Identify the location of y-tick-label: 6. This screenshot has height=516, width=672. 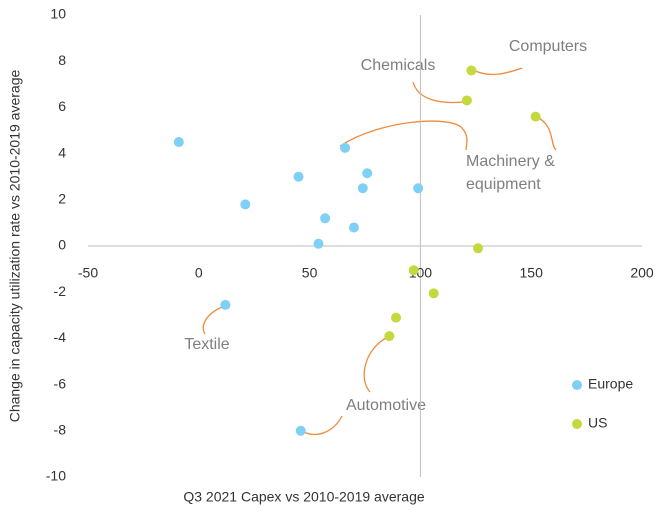
(62, 106).